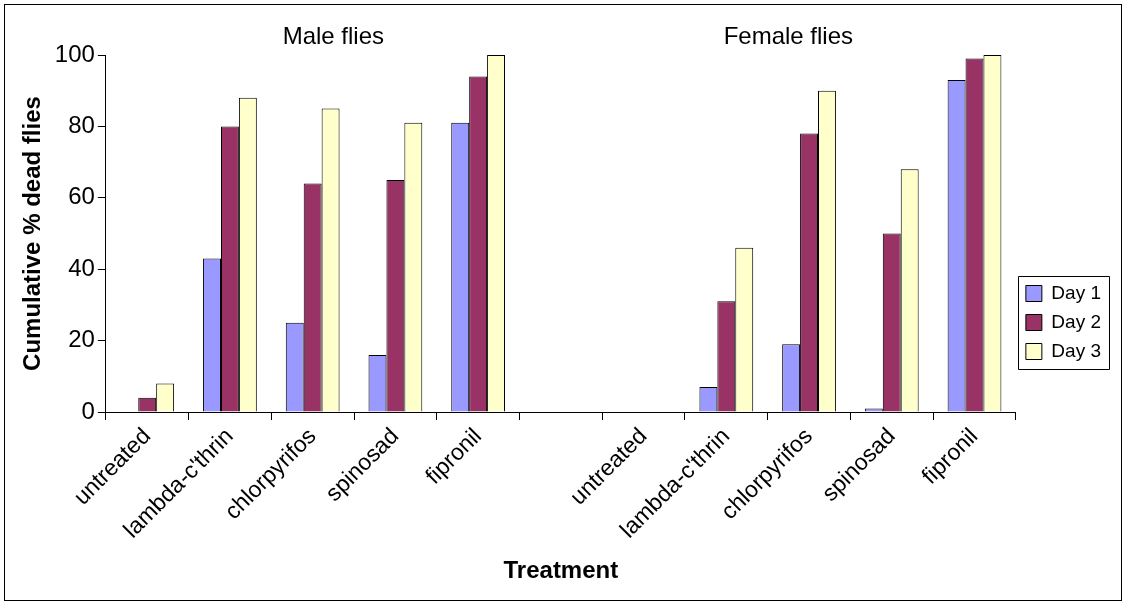  I want to click on legend-label: Day 1, so click(1076, 292).